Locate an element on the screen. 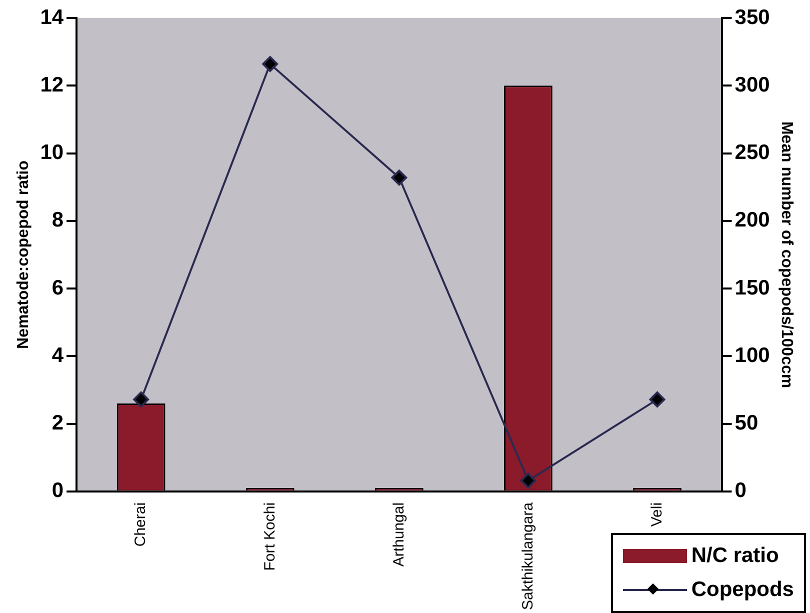 The width and height of the screenshot is (810, 613). y-tick-label: 8 is located at coordinates (58, 220).